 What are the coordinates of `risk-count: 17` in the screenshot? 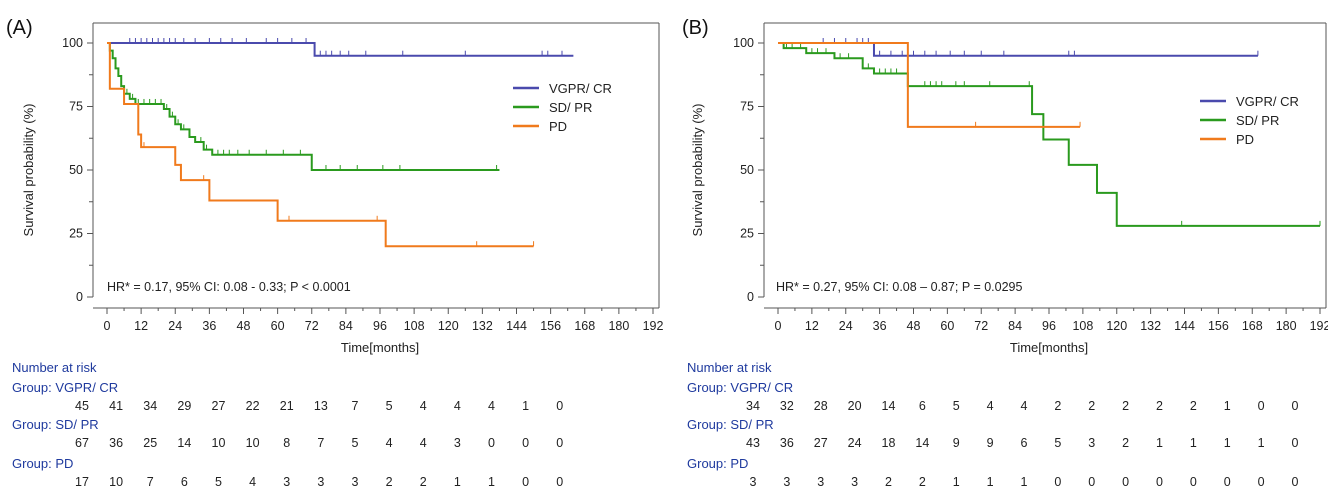 It's located at (82, 482).